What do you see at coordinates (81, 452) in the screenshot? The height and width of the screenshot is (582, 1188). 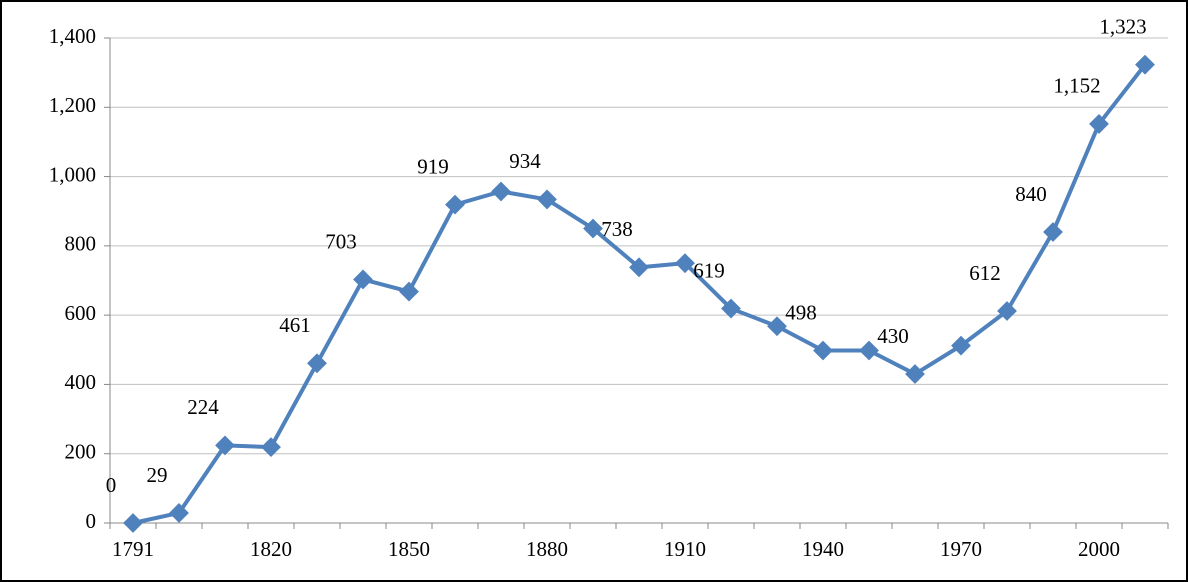 I see `y-tick-label: 200` at bounding box center [81, 452].